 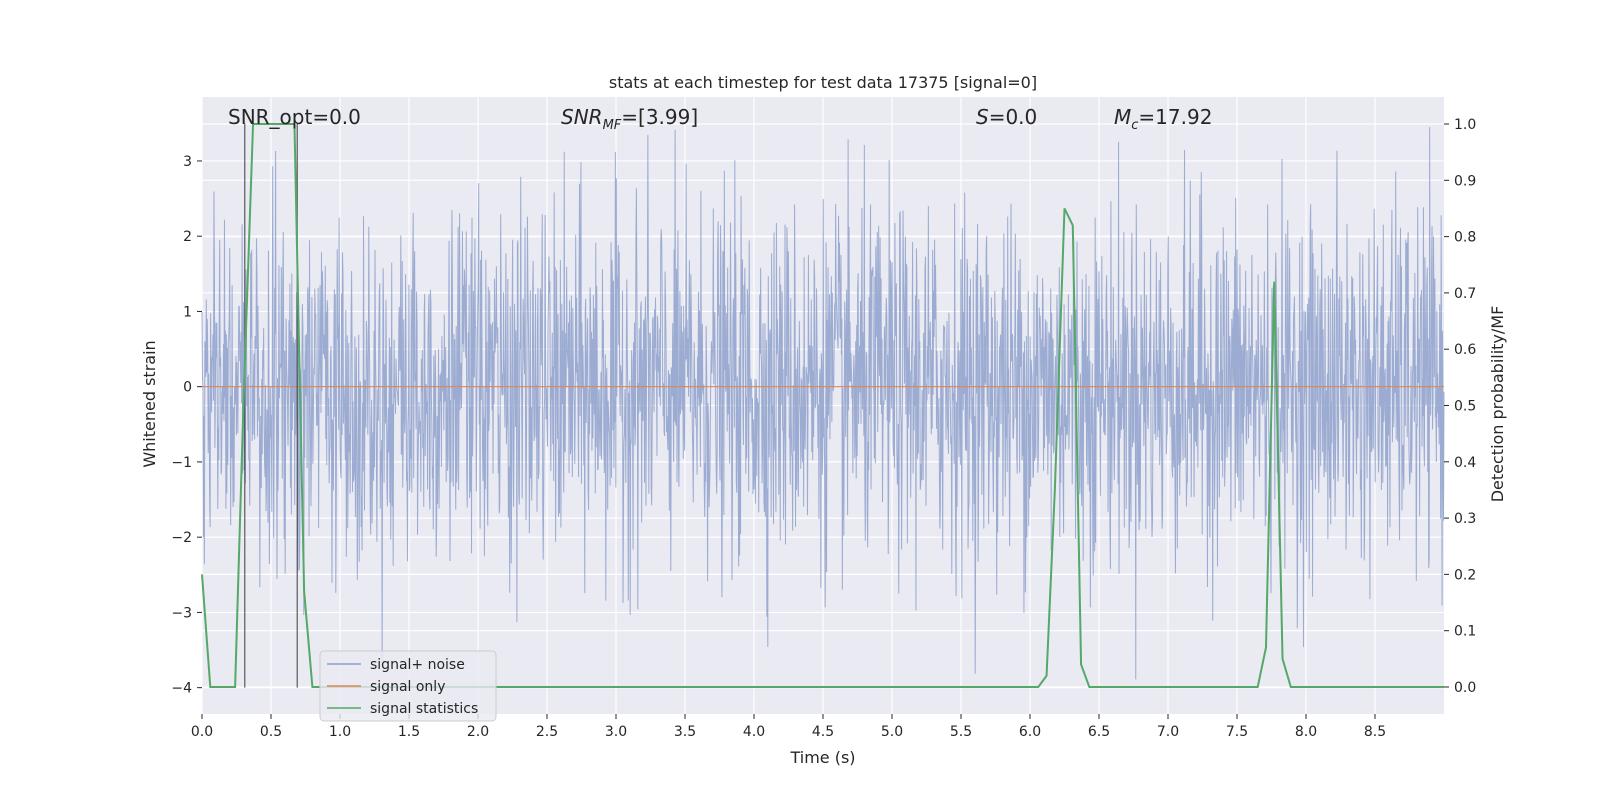 I want to click on x-tick-label: 5.0, so click(x=892, y=732).